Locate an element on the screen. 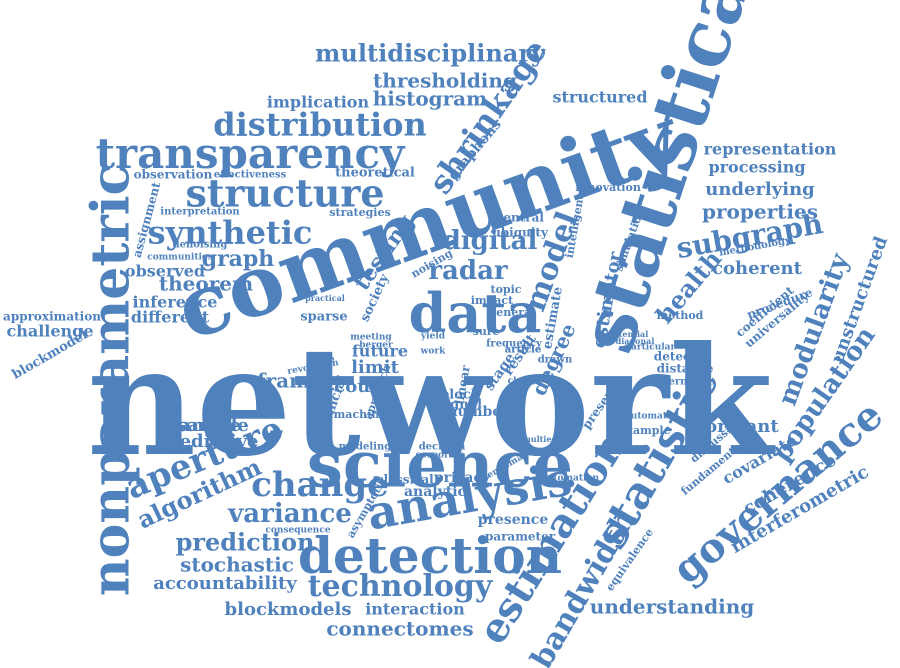 The width and height of the screenshot is (900, 668). word-potential: potential is located at coordinates (628, 334).